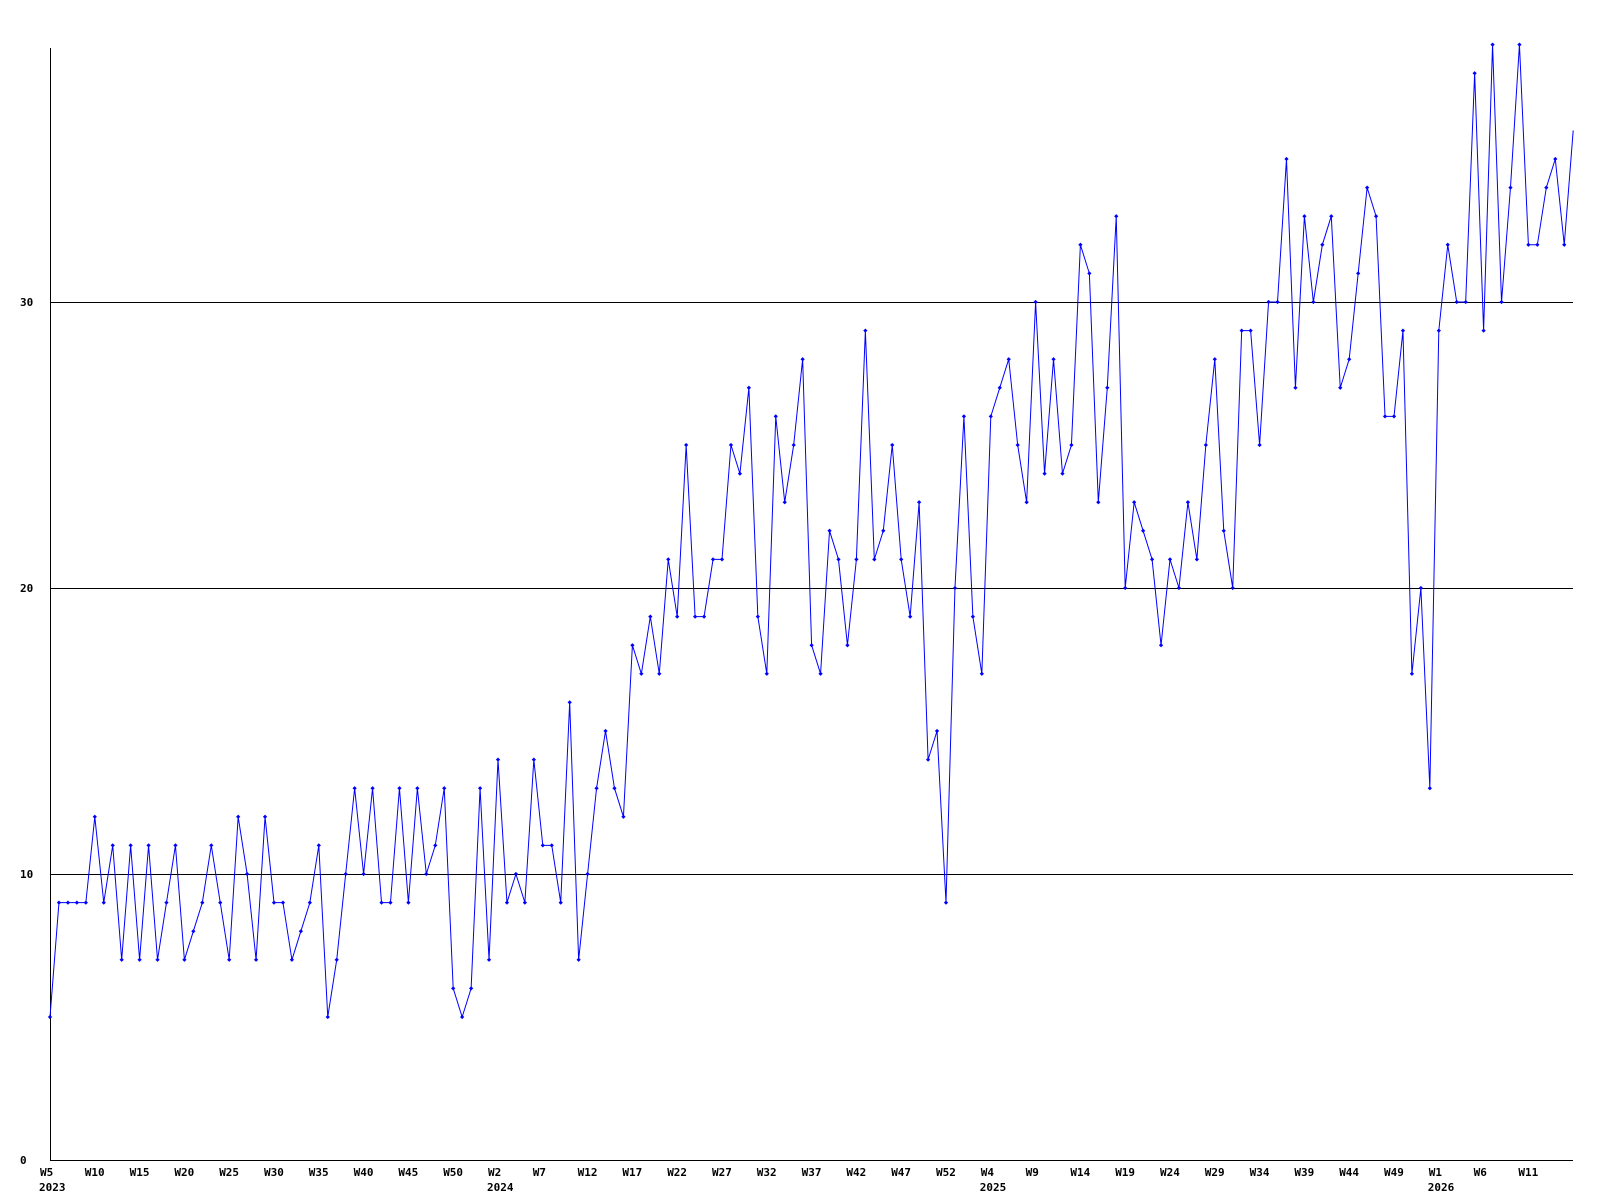 This screenshot has width=1600, height=1200. I want to click on x-tick-label: W25, so click(229, 1172).